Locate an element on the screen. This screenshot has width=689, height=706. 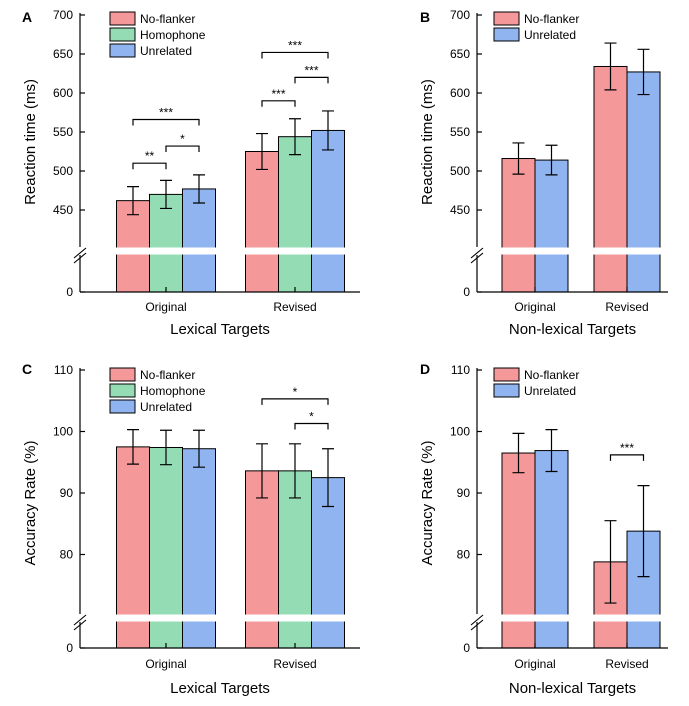
y-axis-label: Reaction time (ms) is located at coordinates (30, 142).